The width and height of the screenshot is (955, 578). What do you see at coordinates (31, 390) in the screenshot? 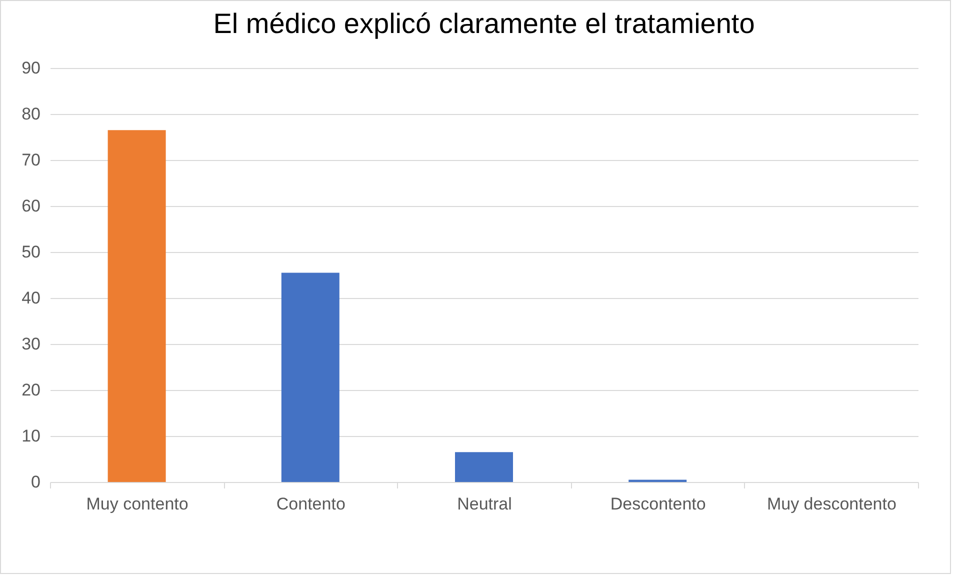
I see `y-tick-label: 20` at bounding box center [31, 390].